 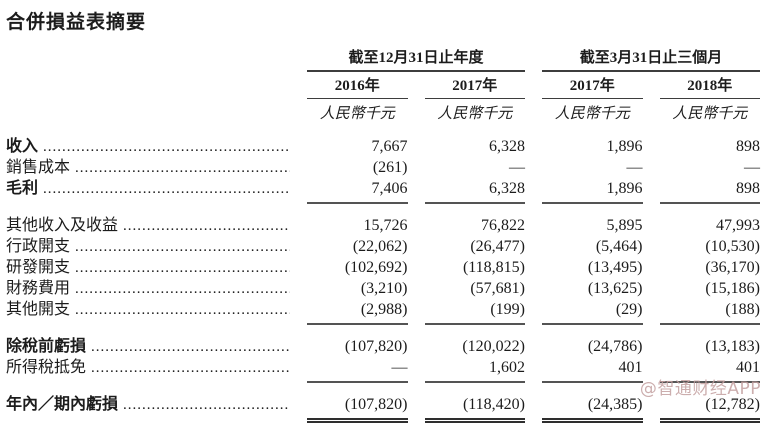 I want to click on column-year-header-row: 2016年 2017年 2017年 2018年, so click(x=383, y=86).